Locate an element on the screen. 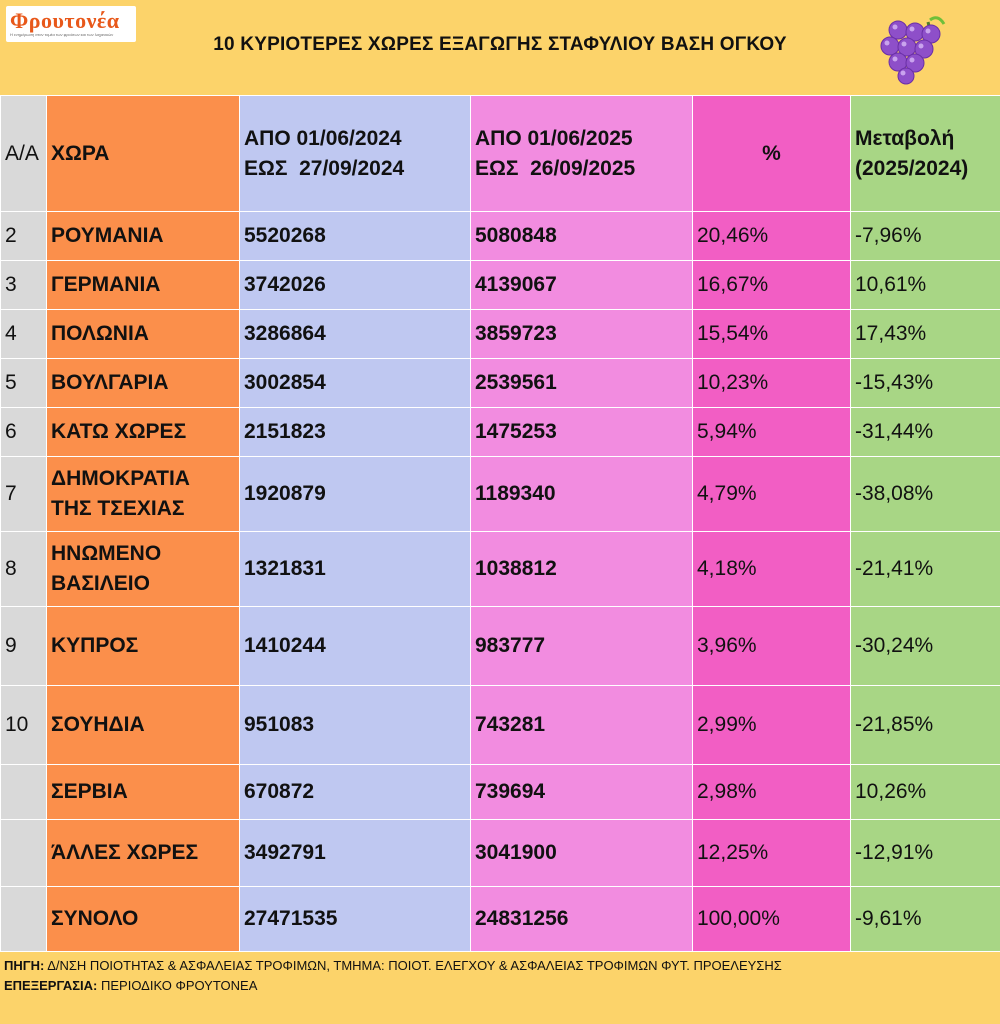 This screenshot has width=1000, height=1024. row-change: -21,85% is located at coordinates (925, 725).